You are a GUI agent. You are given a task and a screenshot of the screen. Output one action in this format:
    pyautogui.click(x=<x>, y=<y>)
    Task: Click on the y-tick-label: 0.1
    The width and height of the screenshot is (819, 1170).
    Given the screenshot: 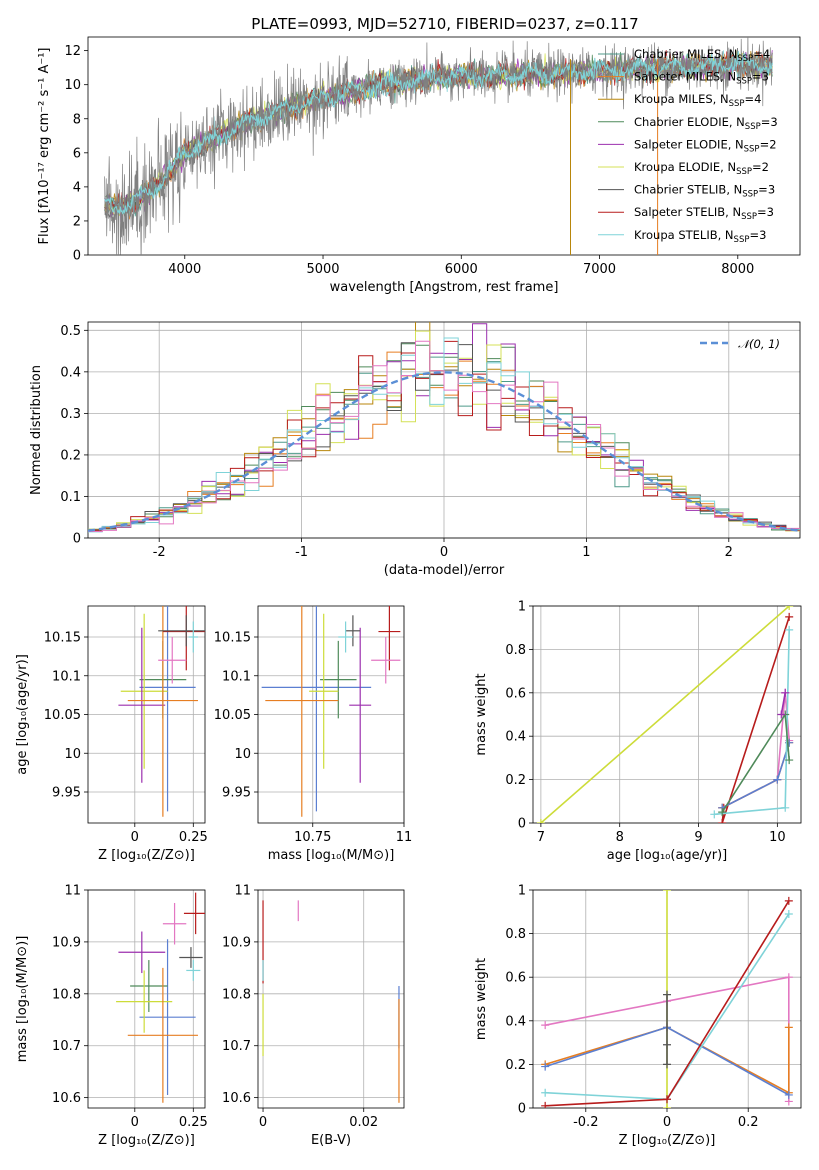 What is the action you would take?
    pyautogui.click(x=70, y=497)
    